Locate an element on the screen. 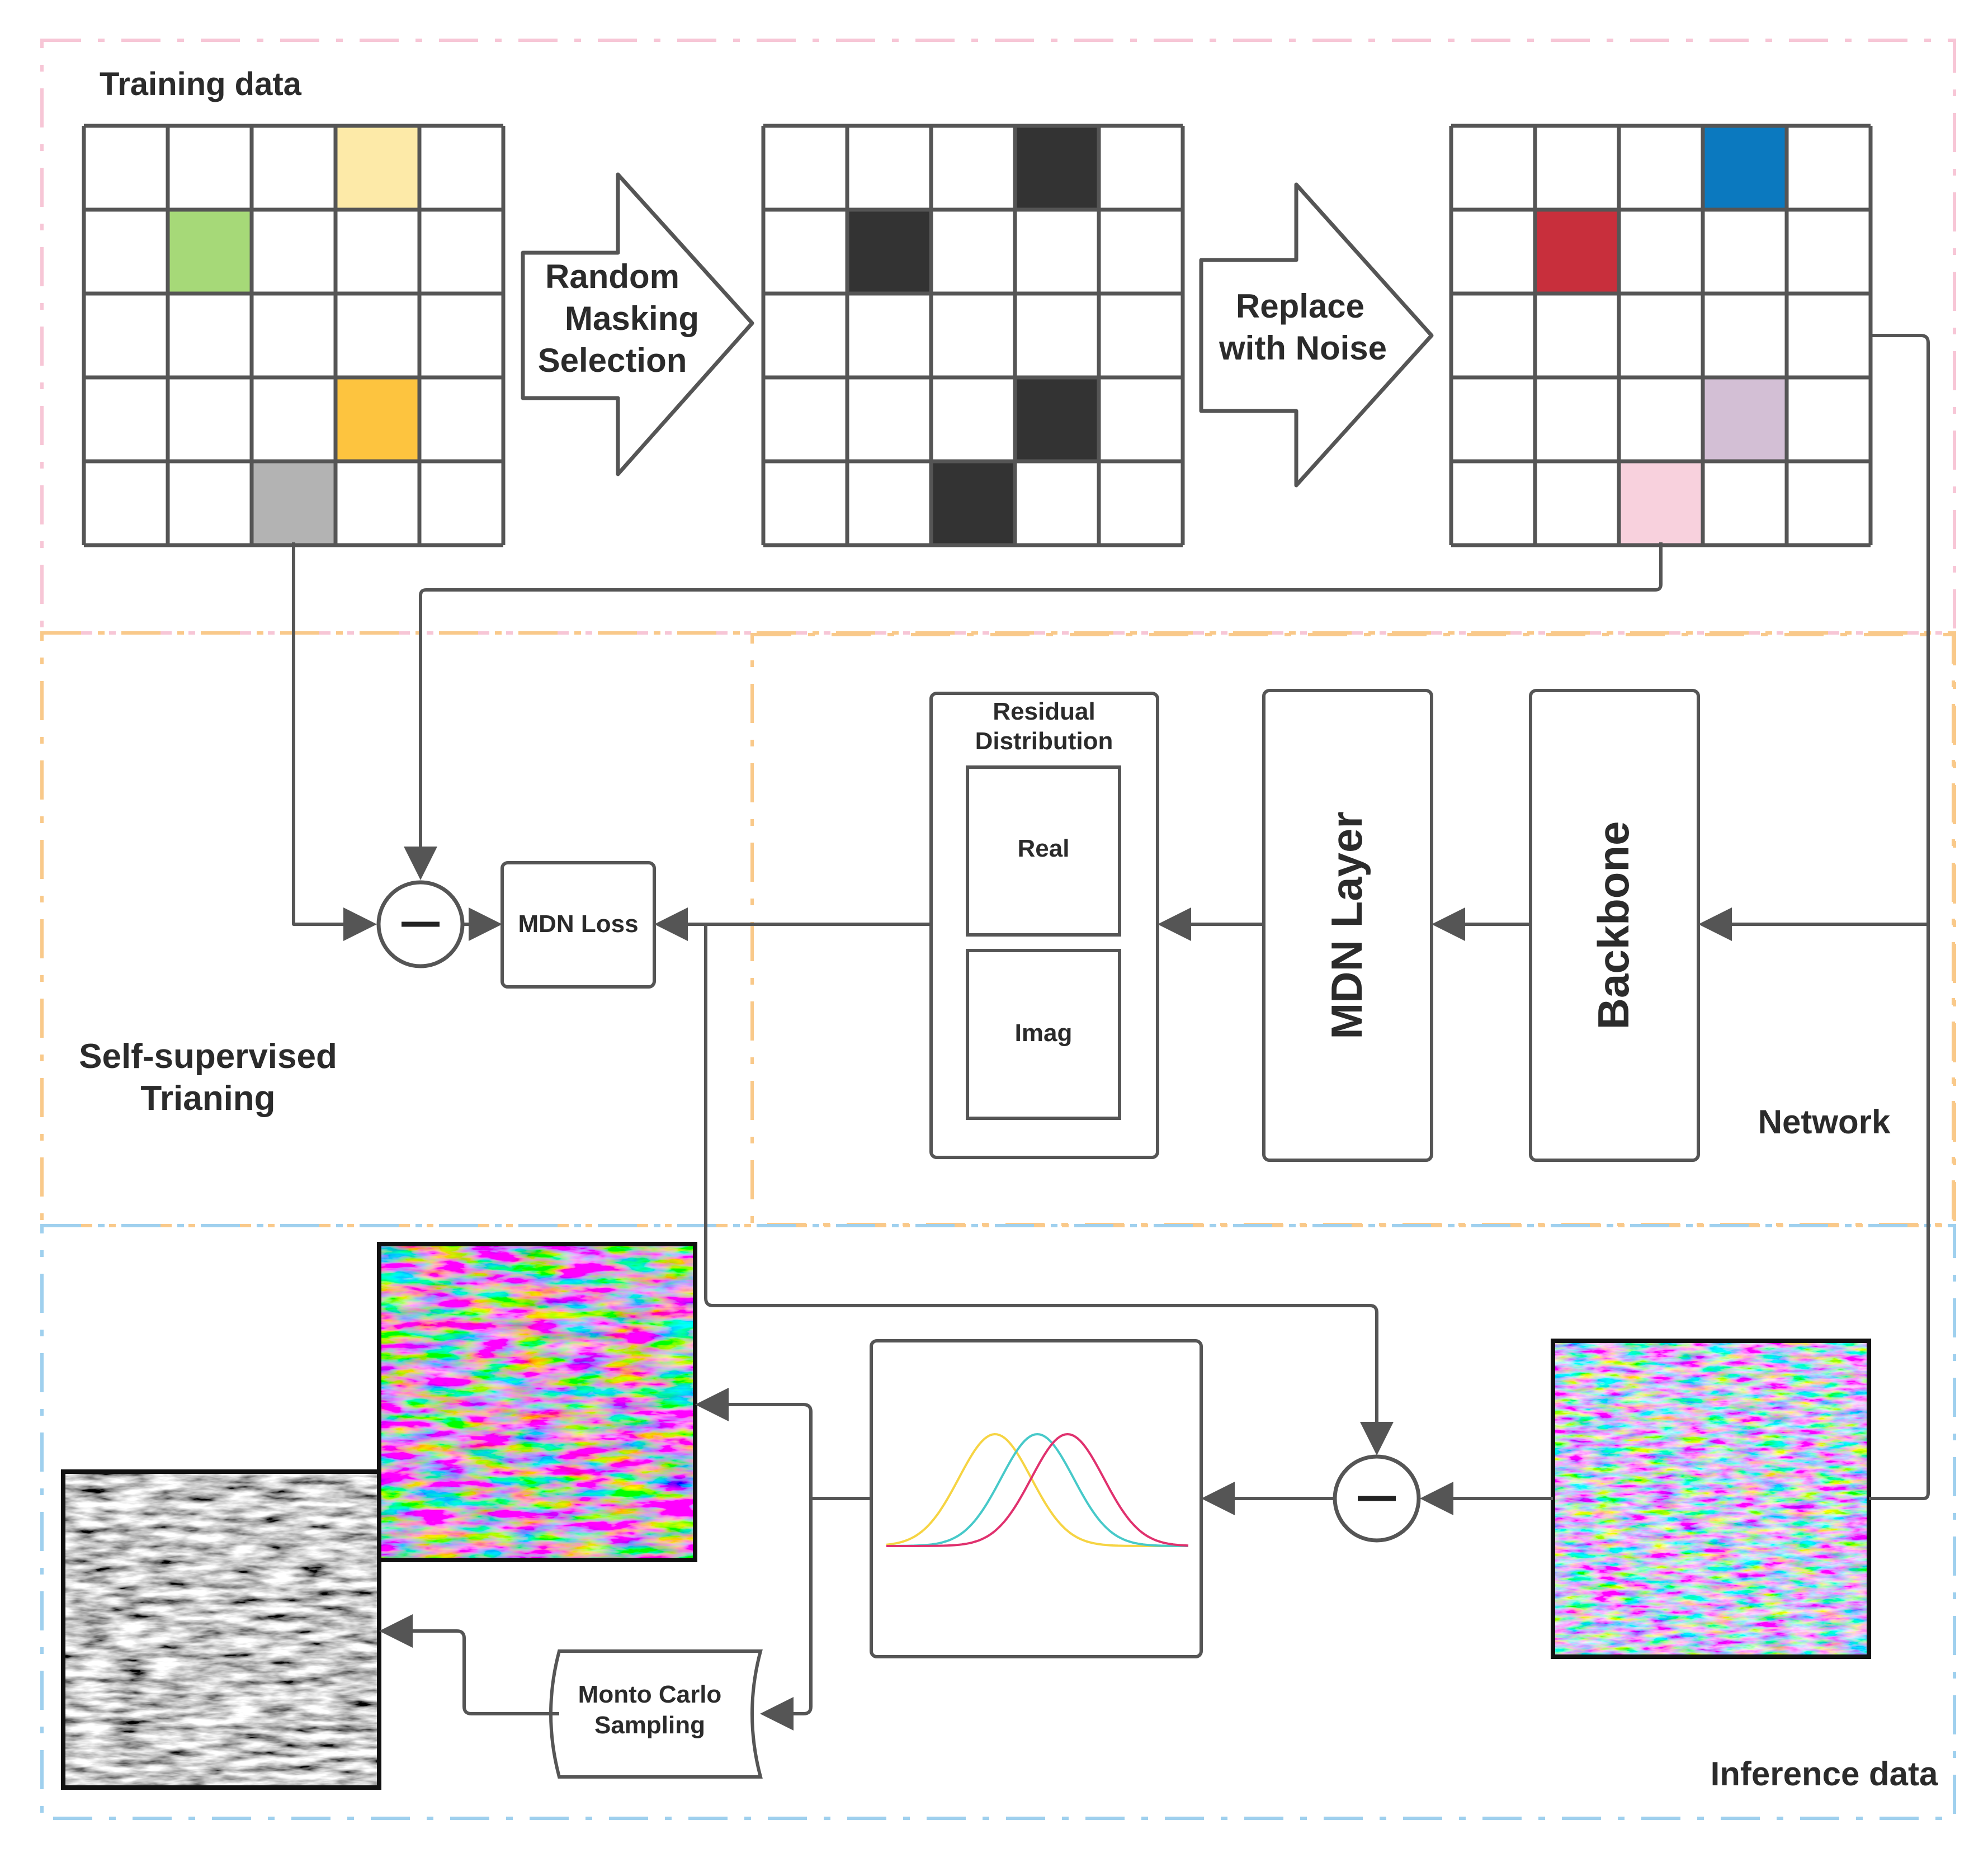 The image size is (1988, 1858). masked-grid is located at coordinates (973, 336).